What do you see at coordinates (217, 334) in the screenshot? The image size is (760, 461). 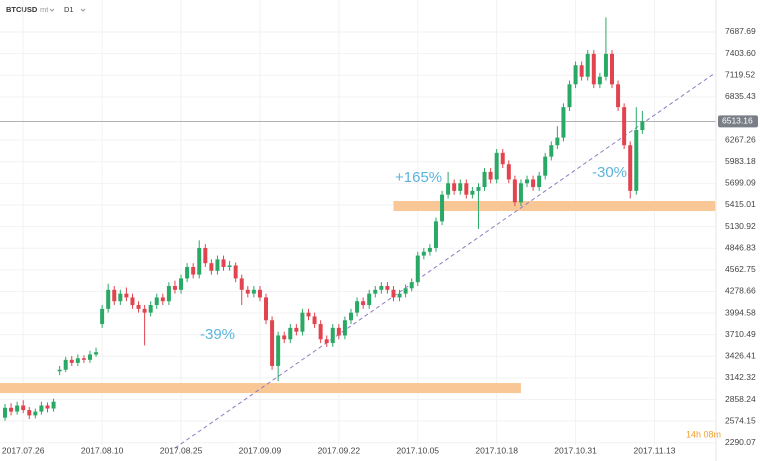 I see `annotation: -39%` at bounding box center [217, 334].